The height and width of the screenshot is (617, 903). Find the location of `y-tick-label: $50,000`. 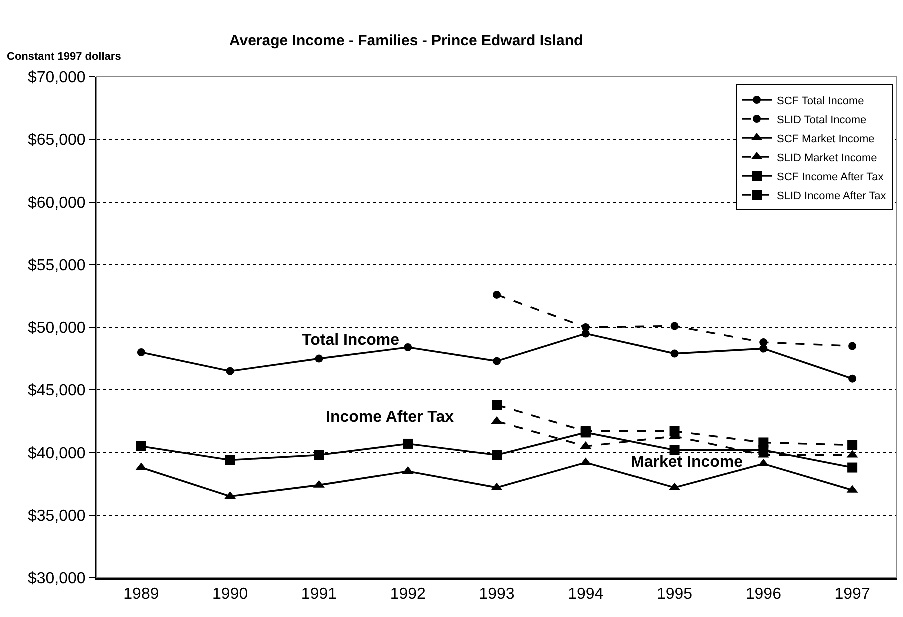

y-tick-label: $50,000 is located at coordinates (57, 329).